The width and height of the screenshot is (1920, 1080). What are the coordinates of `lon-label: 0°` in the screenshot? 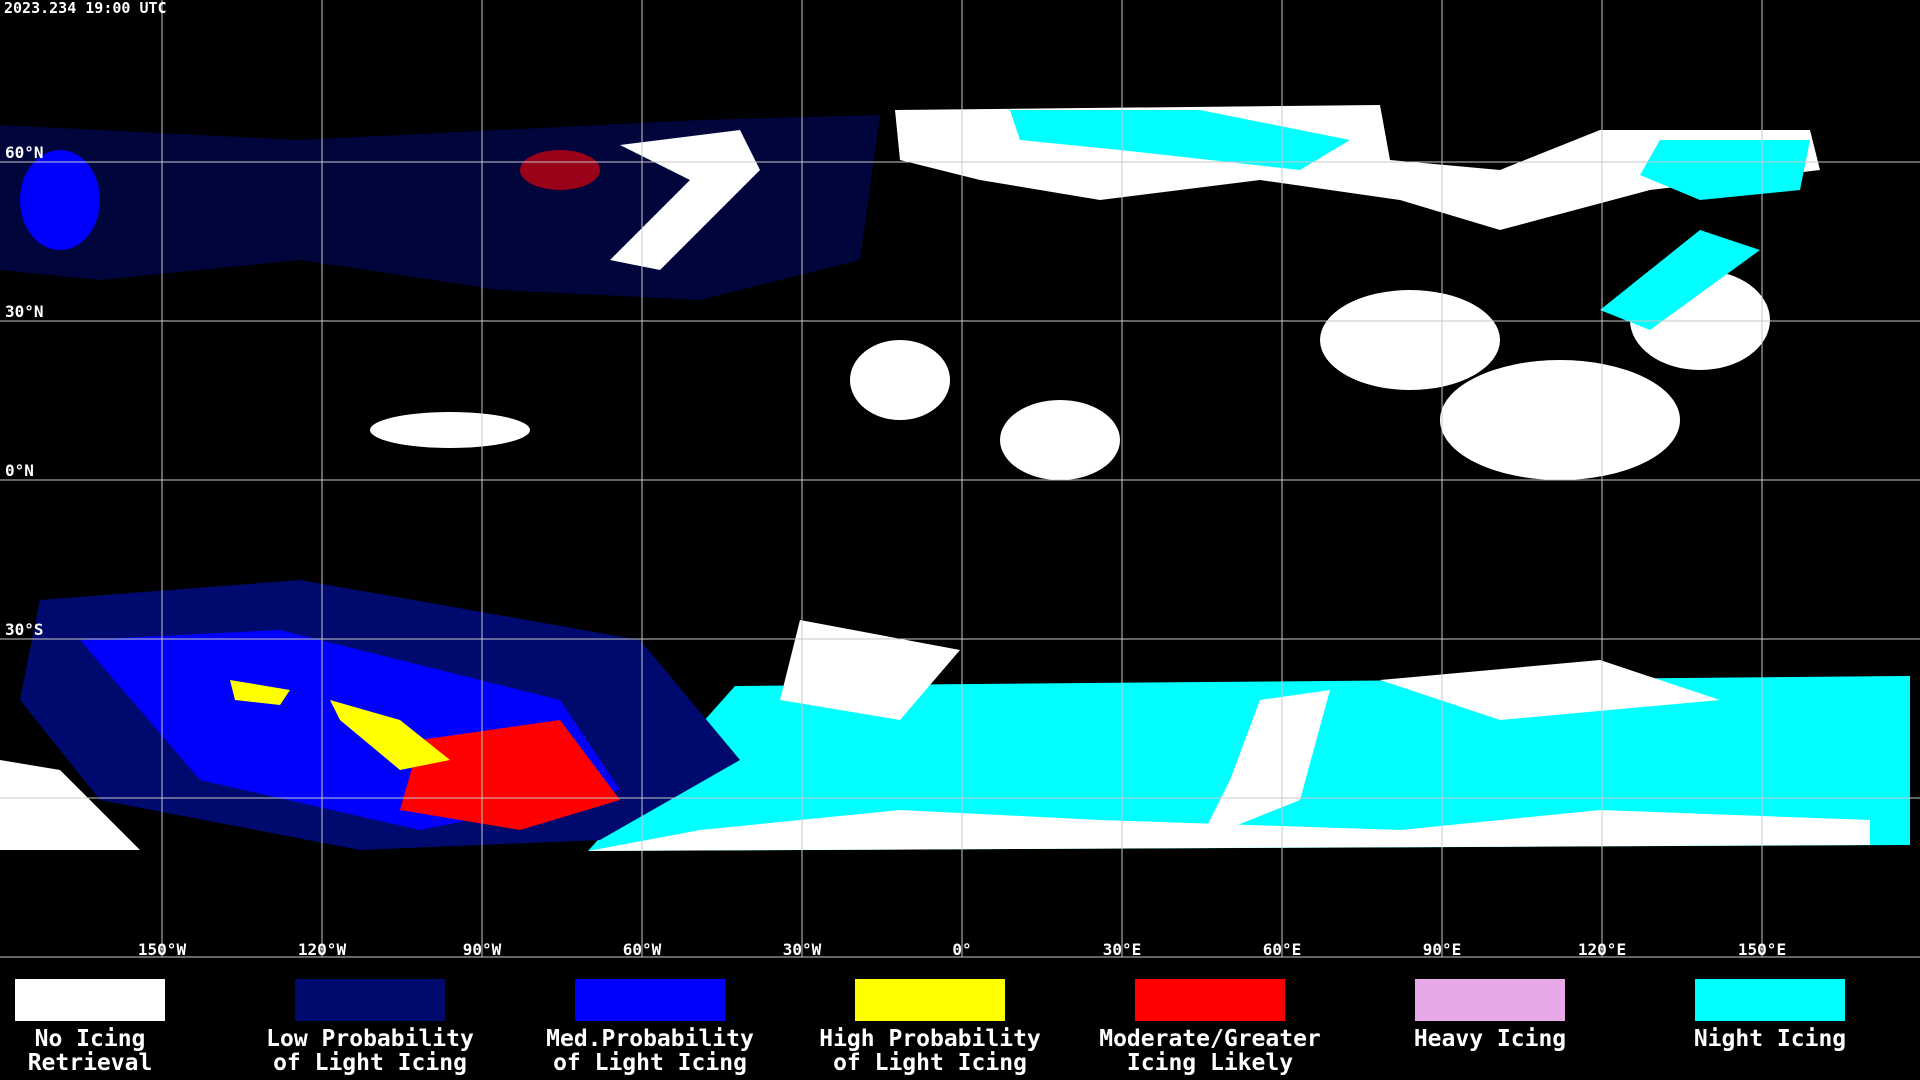 It's located at (961, 949).